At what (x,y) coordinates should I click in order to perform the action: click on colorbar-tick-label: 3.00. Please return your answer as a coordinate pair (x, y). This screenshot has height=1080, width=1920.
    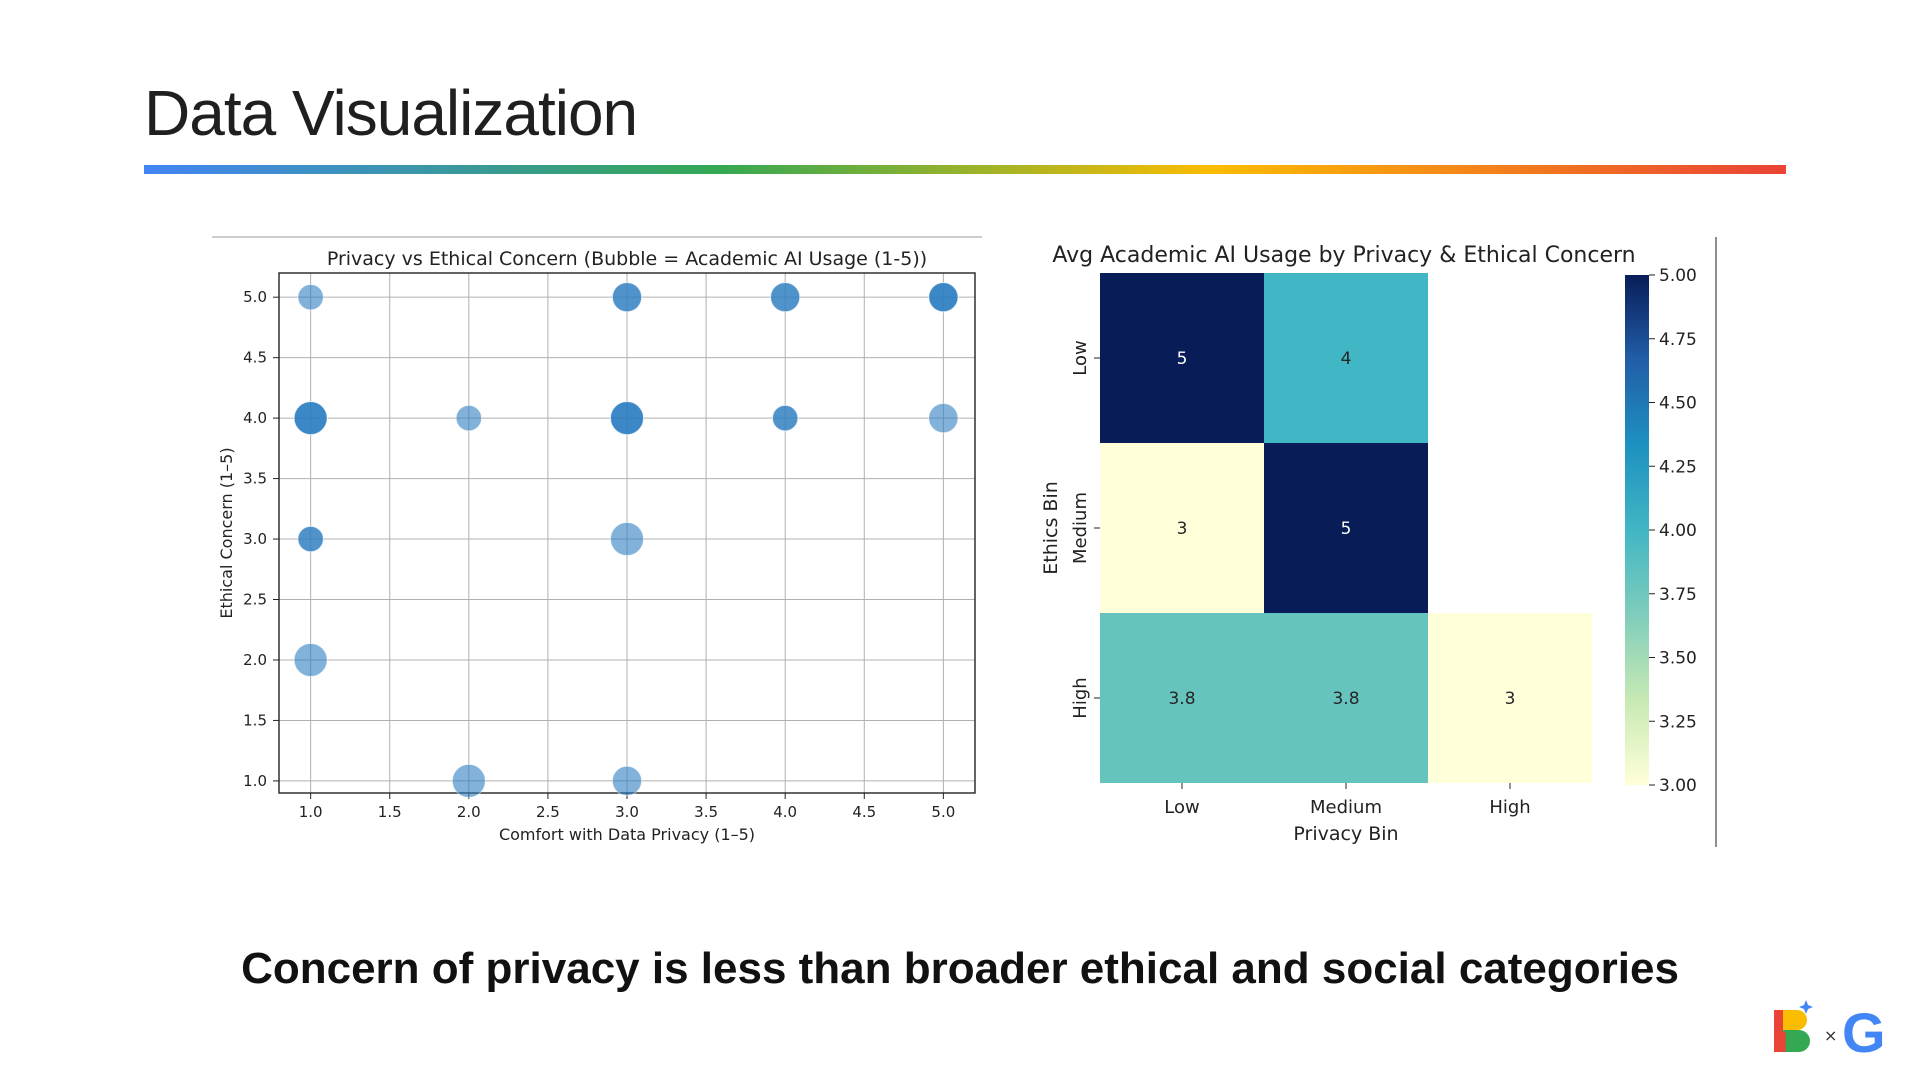
    Looking at the image, I should click on (1678, 786).